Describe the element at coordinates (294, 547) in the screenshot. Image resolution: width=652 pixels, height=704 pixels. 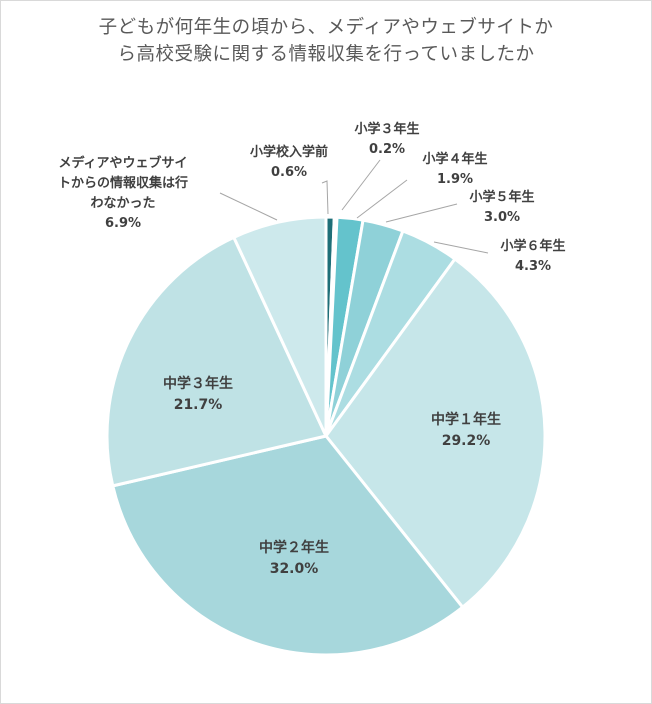
I see `slice-name-7: 中学２年生` at that location.